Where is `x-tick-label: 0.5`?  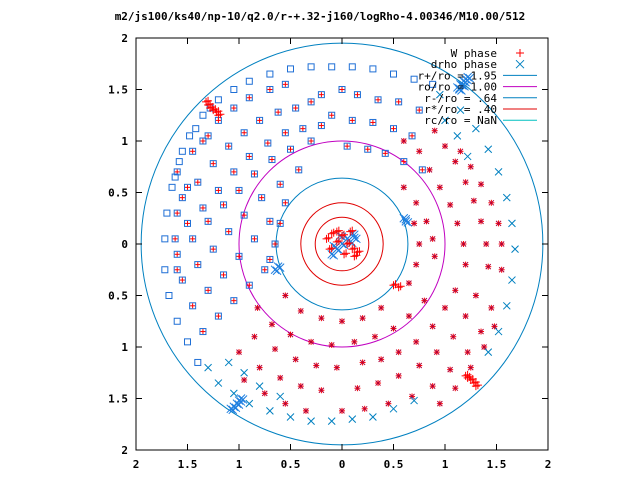
x-tick-label: 0.5 is located at coordinates (291, 464).